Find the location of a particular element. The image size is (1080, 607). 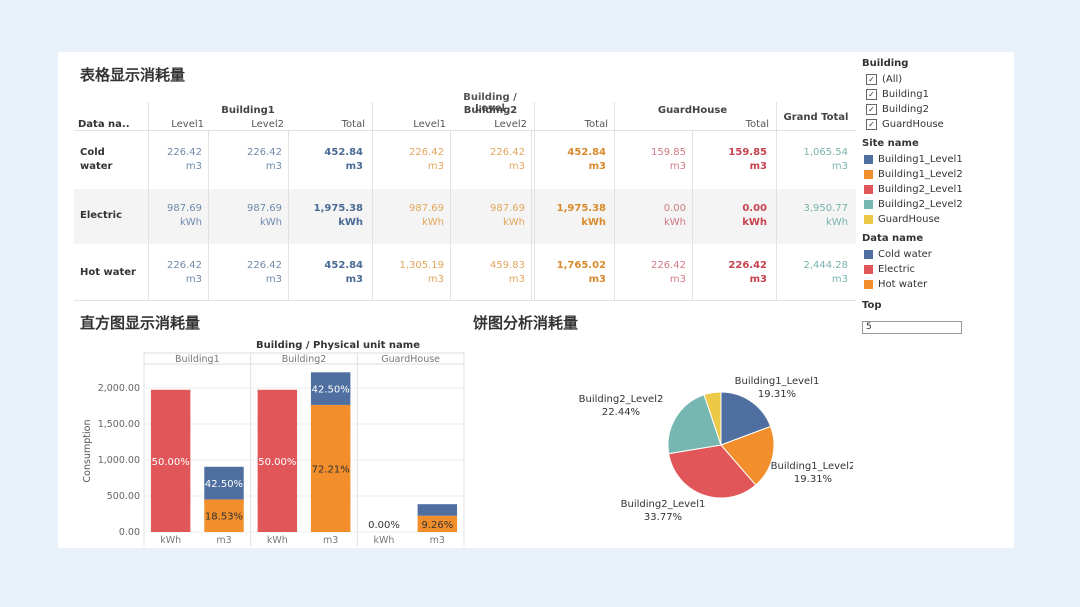

legend-item: Building2_Level1 is located at coordinates (942, 189).